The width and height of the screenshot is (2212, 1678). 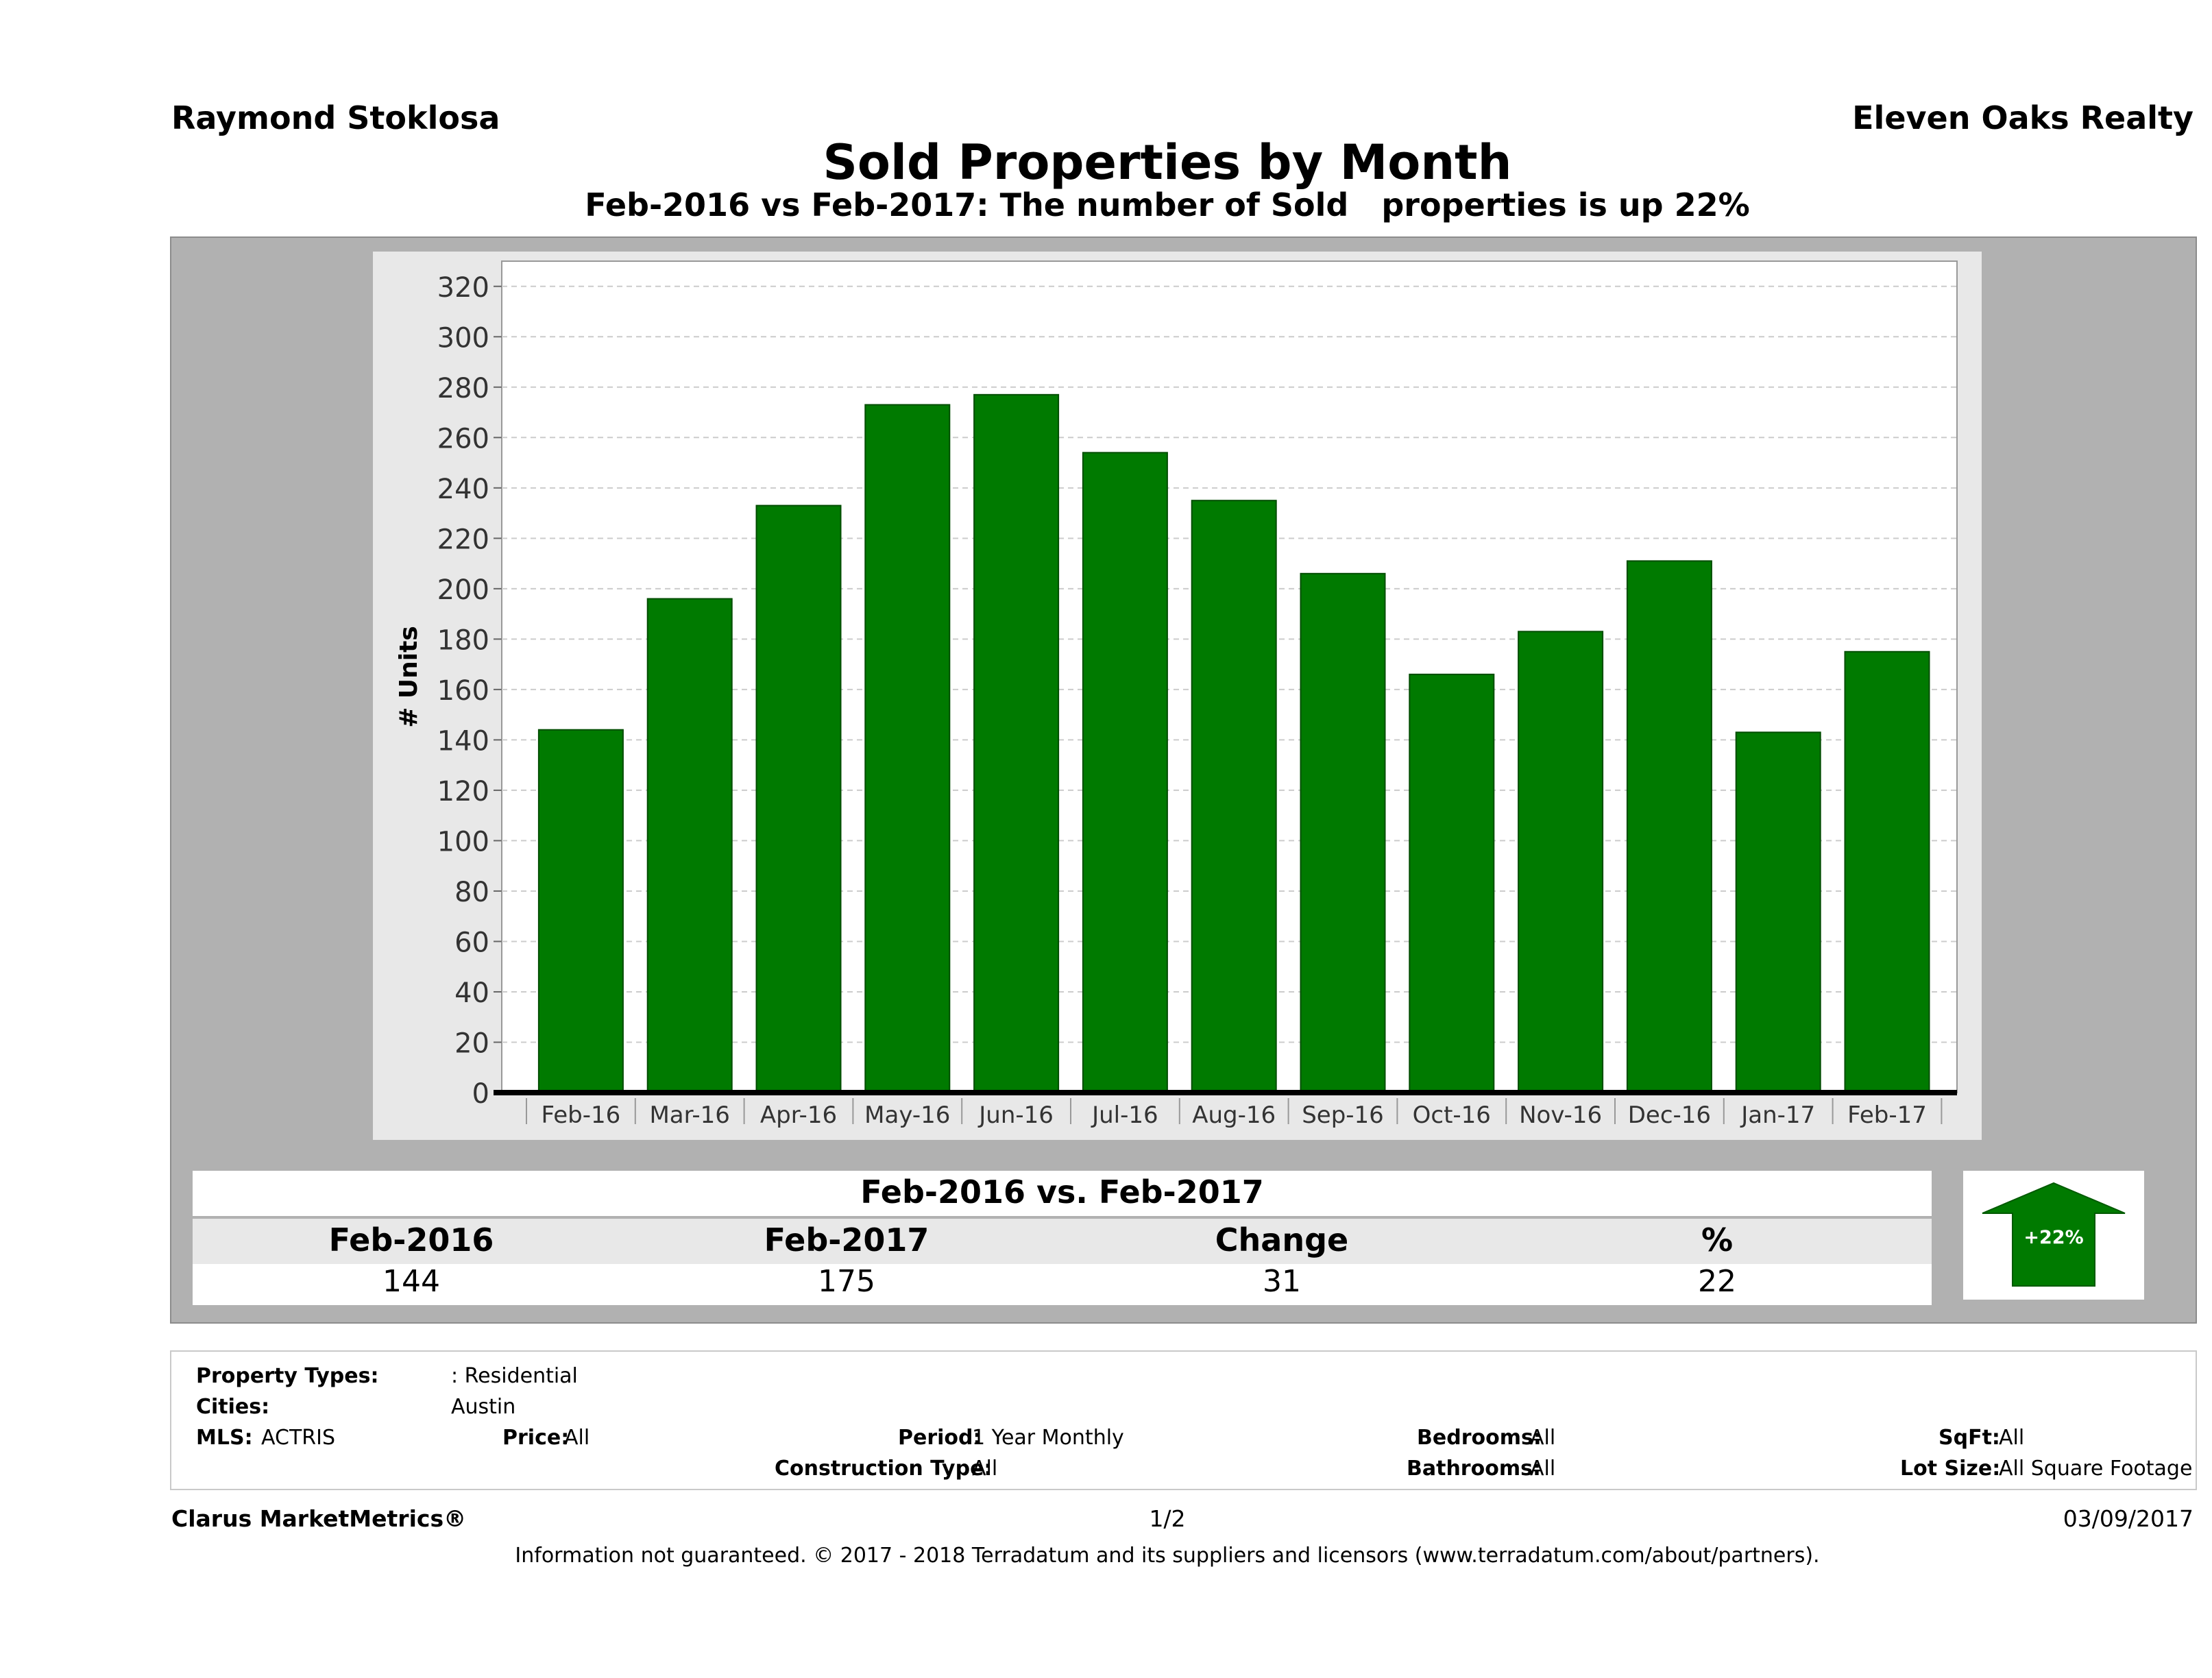 I want to click on cities-value: Austin, so click(x=484, y=1407).